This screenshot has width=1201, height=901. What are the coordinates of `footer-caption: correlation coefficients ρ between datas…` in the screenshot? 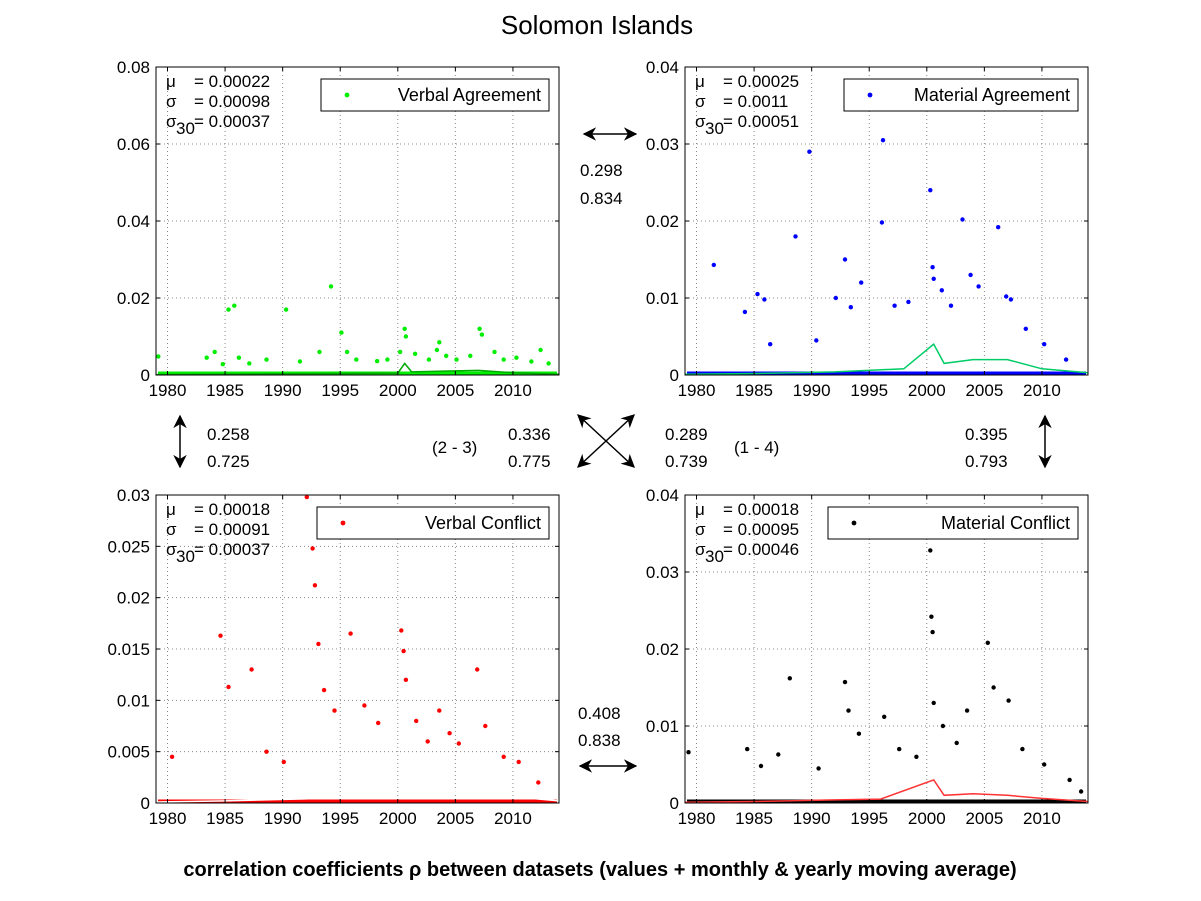 It's located at (599, 870).